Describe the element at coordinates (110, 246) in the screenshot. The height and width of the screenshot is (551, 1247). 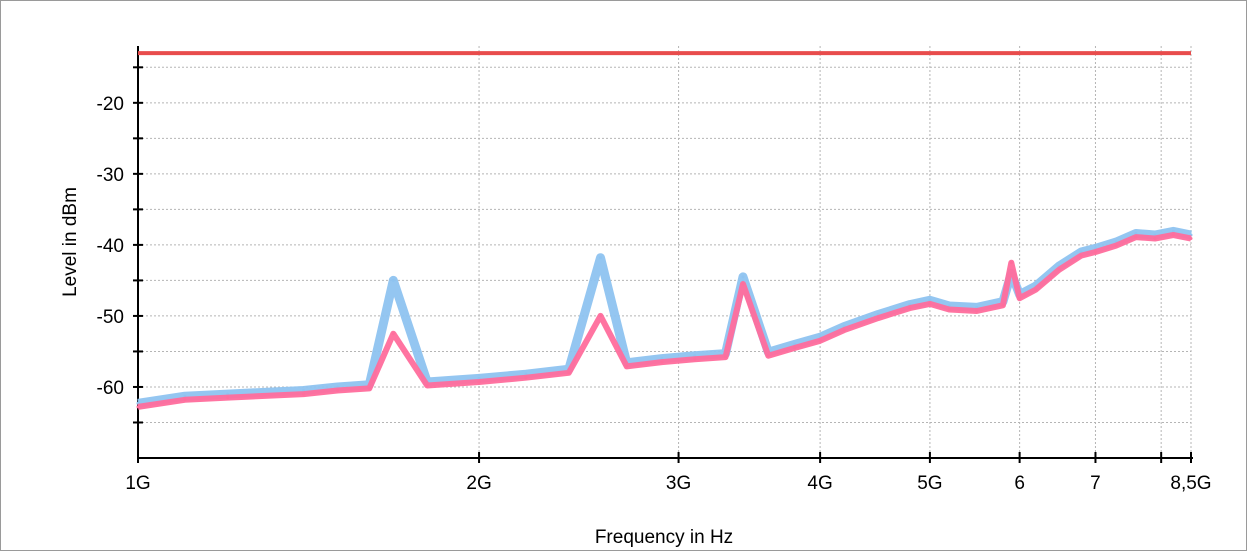
I see `y-tick-label: -40` at that location.